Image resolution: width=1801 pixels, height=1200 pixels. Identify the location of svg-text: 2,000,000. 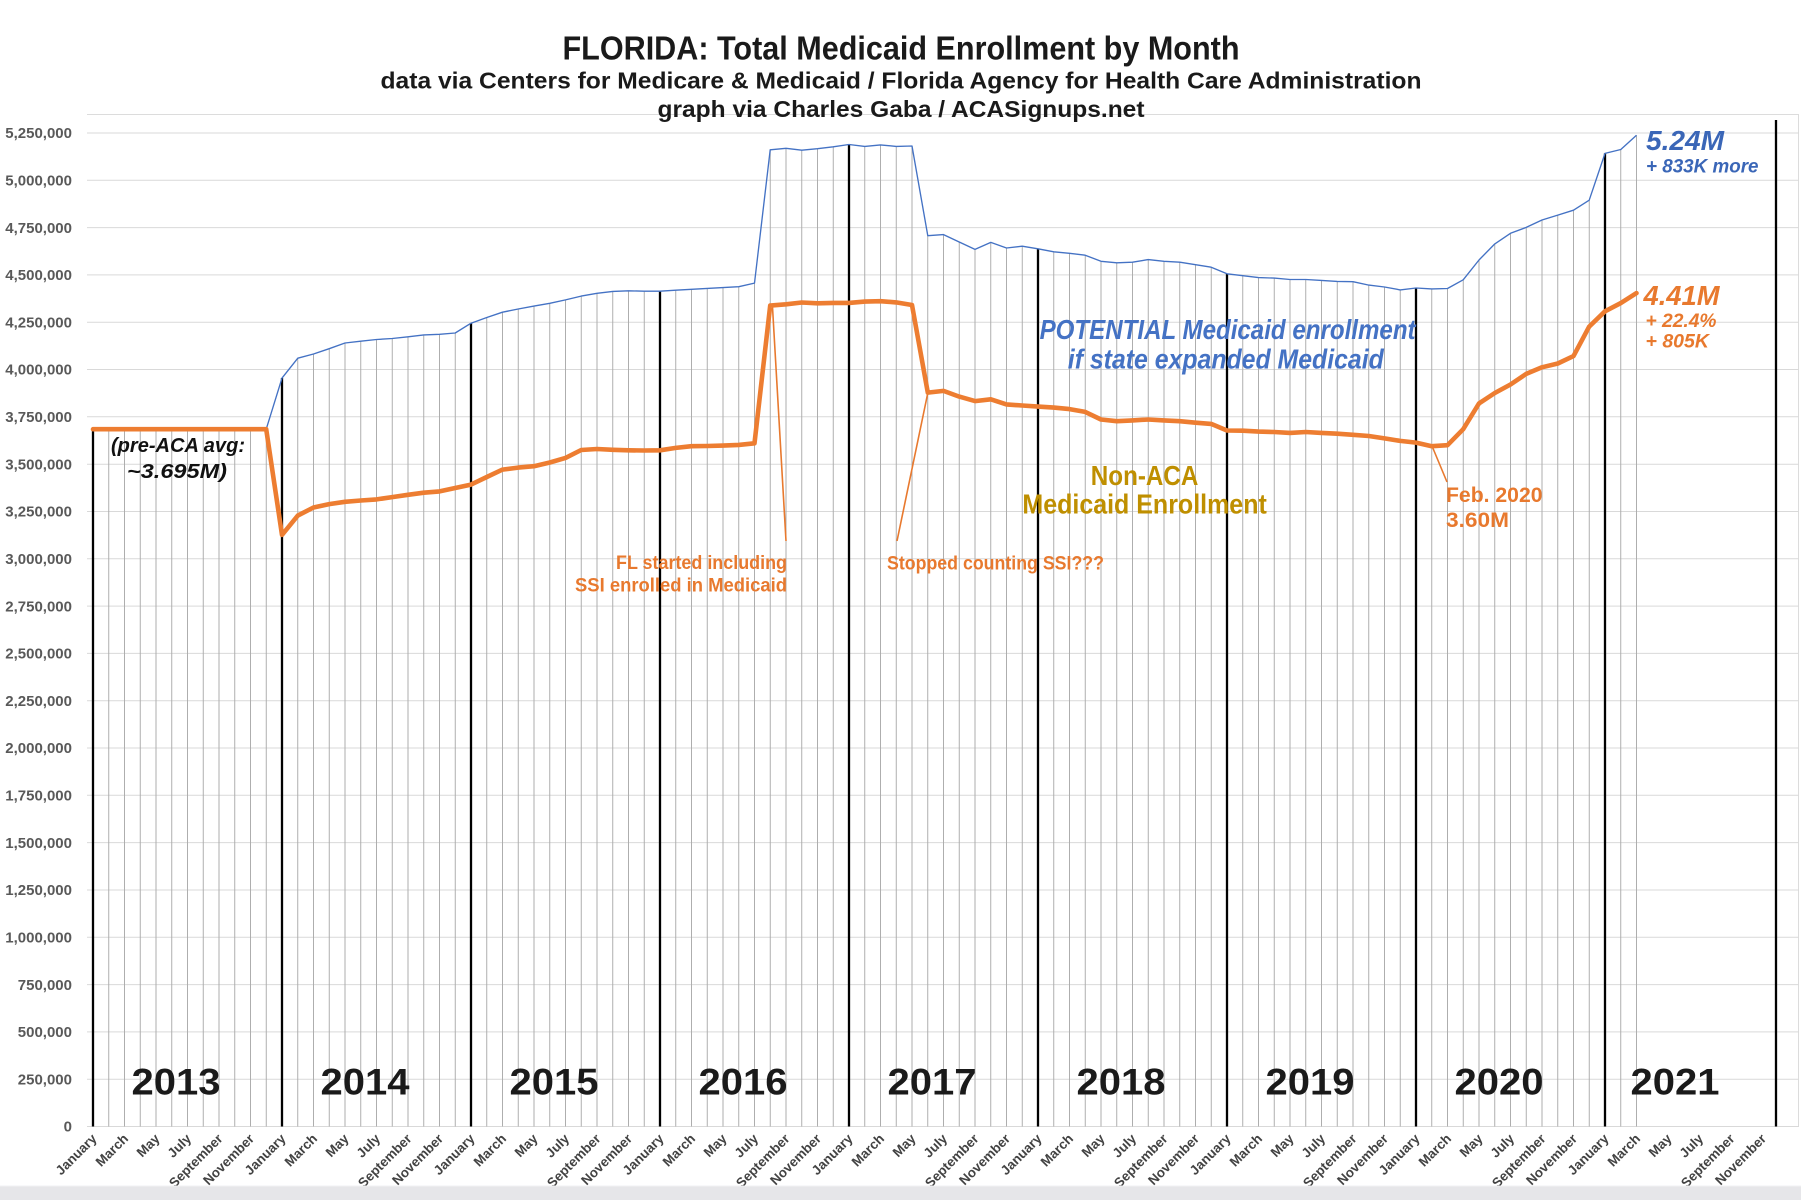
(38, 748).